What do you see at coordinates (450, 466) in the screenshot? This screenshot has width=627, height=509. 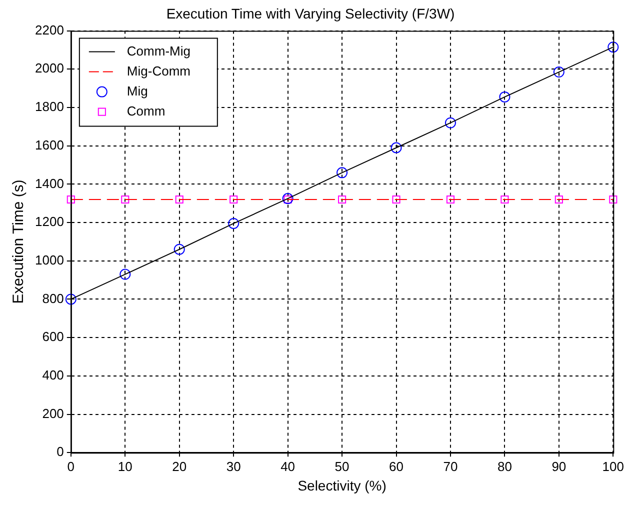 I see `x-tick-label: 70` at bounding box center [450, 466].